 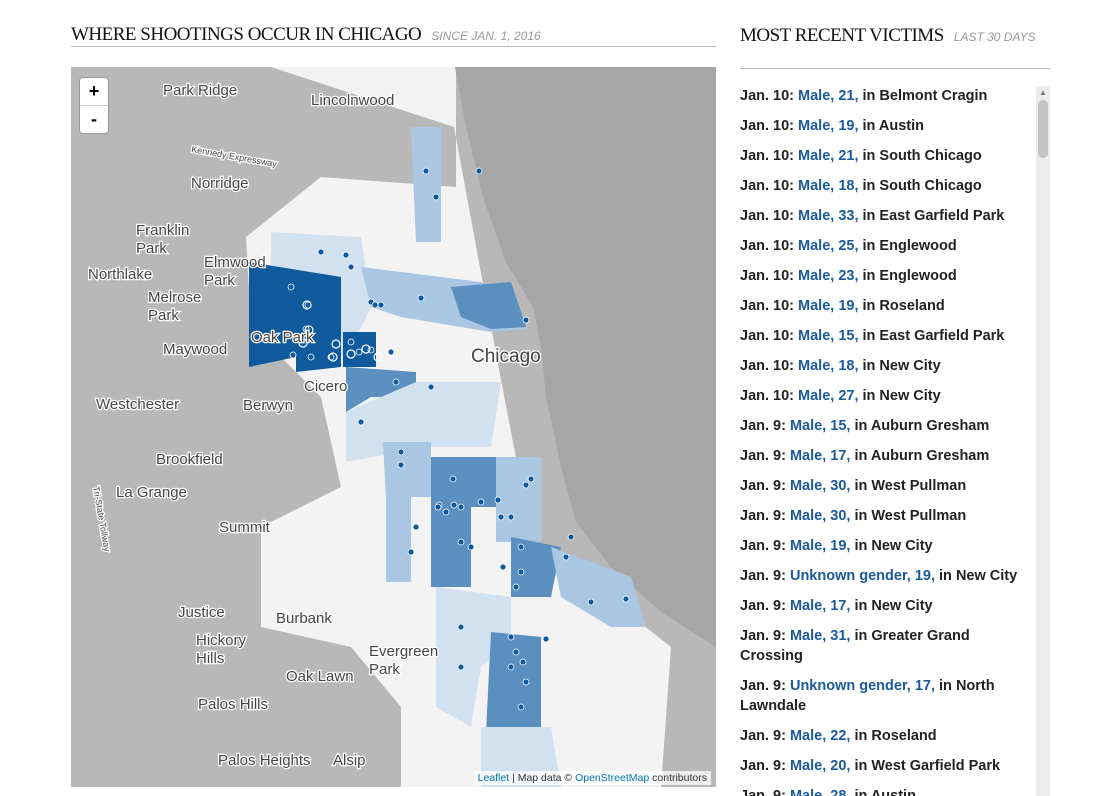 What do you see at coordinates (820, 792) in the screenshot?
I see `victim-details: Male, 28,` at bounding box center [820, 792].